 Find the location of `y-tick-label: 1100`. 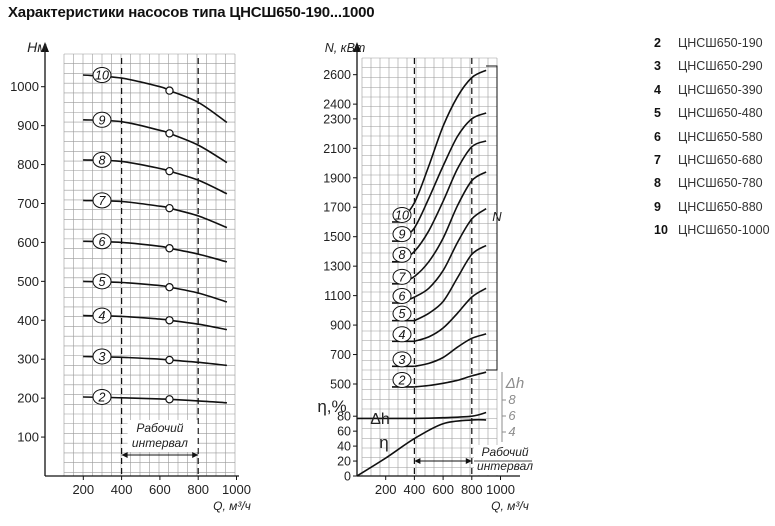

y-tick-label: 1100 is located at coordinates (337, 296).